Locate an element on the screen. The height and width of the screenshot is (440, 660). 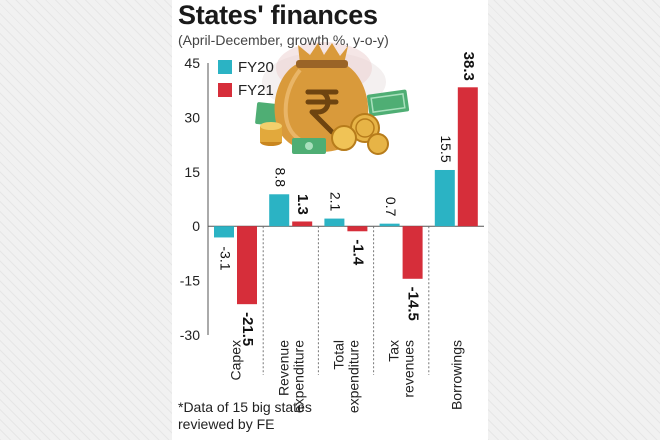
y-tick-label: 30 is located at coordinates (192, 117).